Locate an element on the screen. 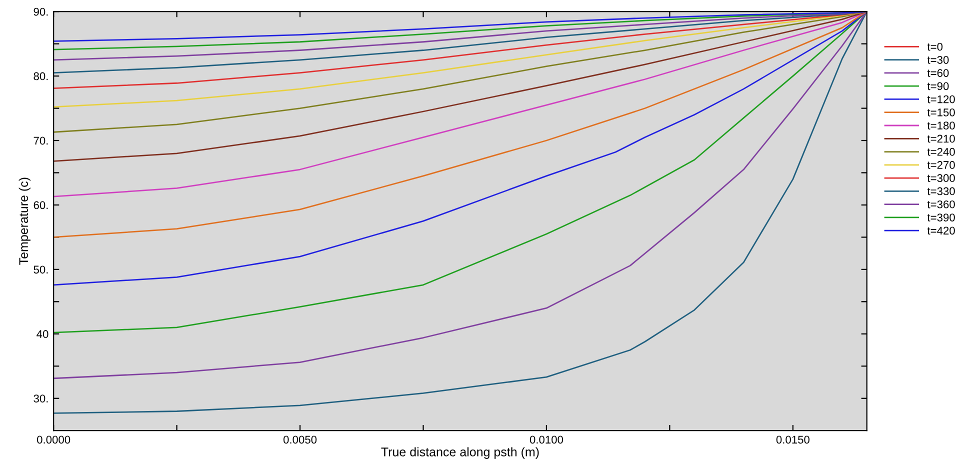 Image resolution: width=974 pixels, height=463 pixels. y-tick-label: 50. is located at coordinates (41, 270).